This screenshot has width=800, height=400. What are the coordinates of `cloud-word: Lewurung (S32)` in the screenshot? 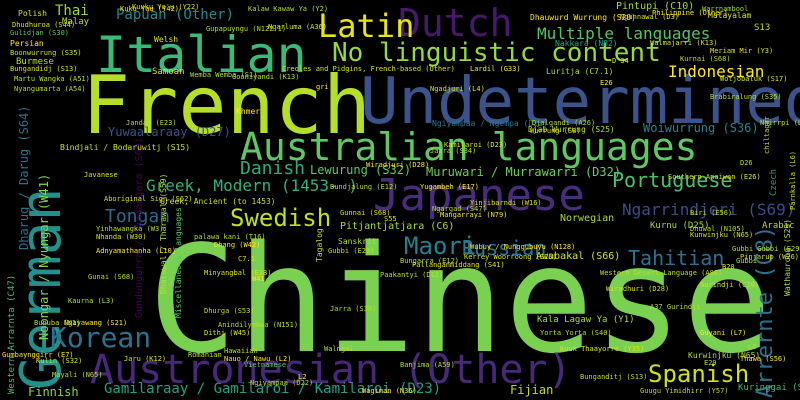 It's located at (361, 170).